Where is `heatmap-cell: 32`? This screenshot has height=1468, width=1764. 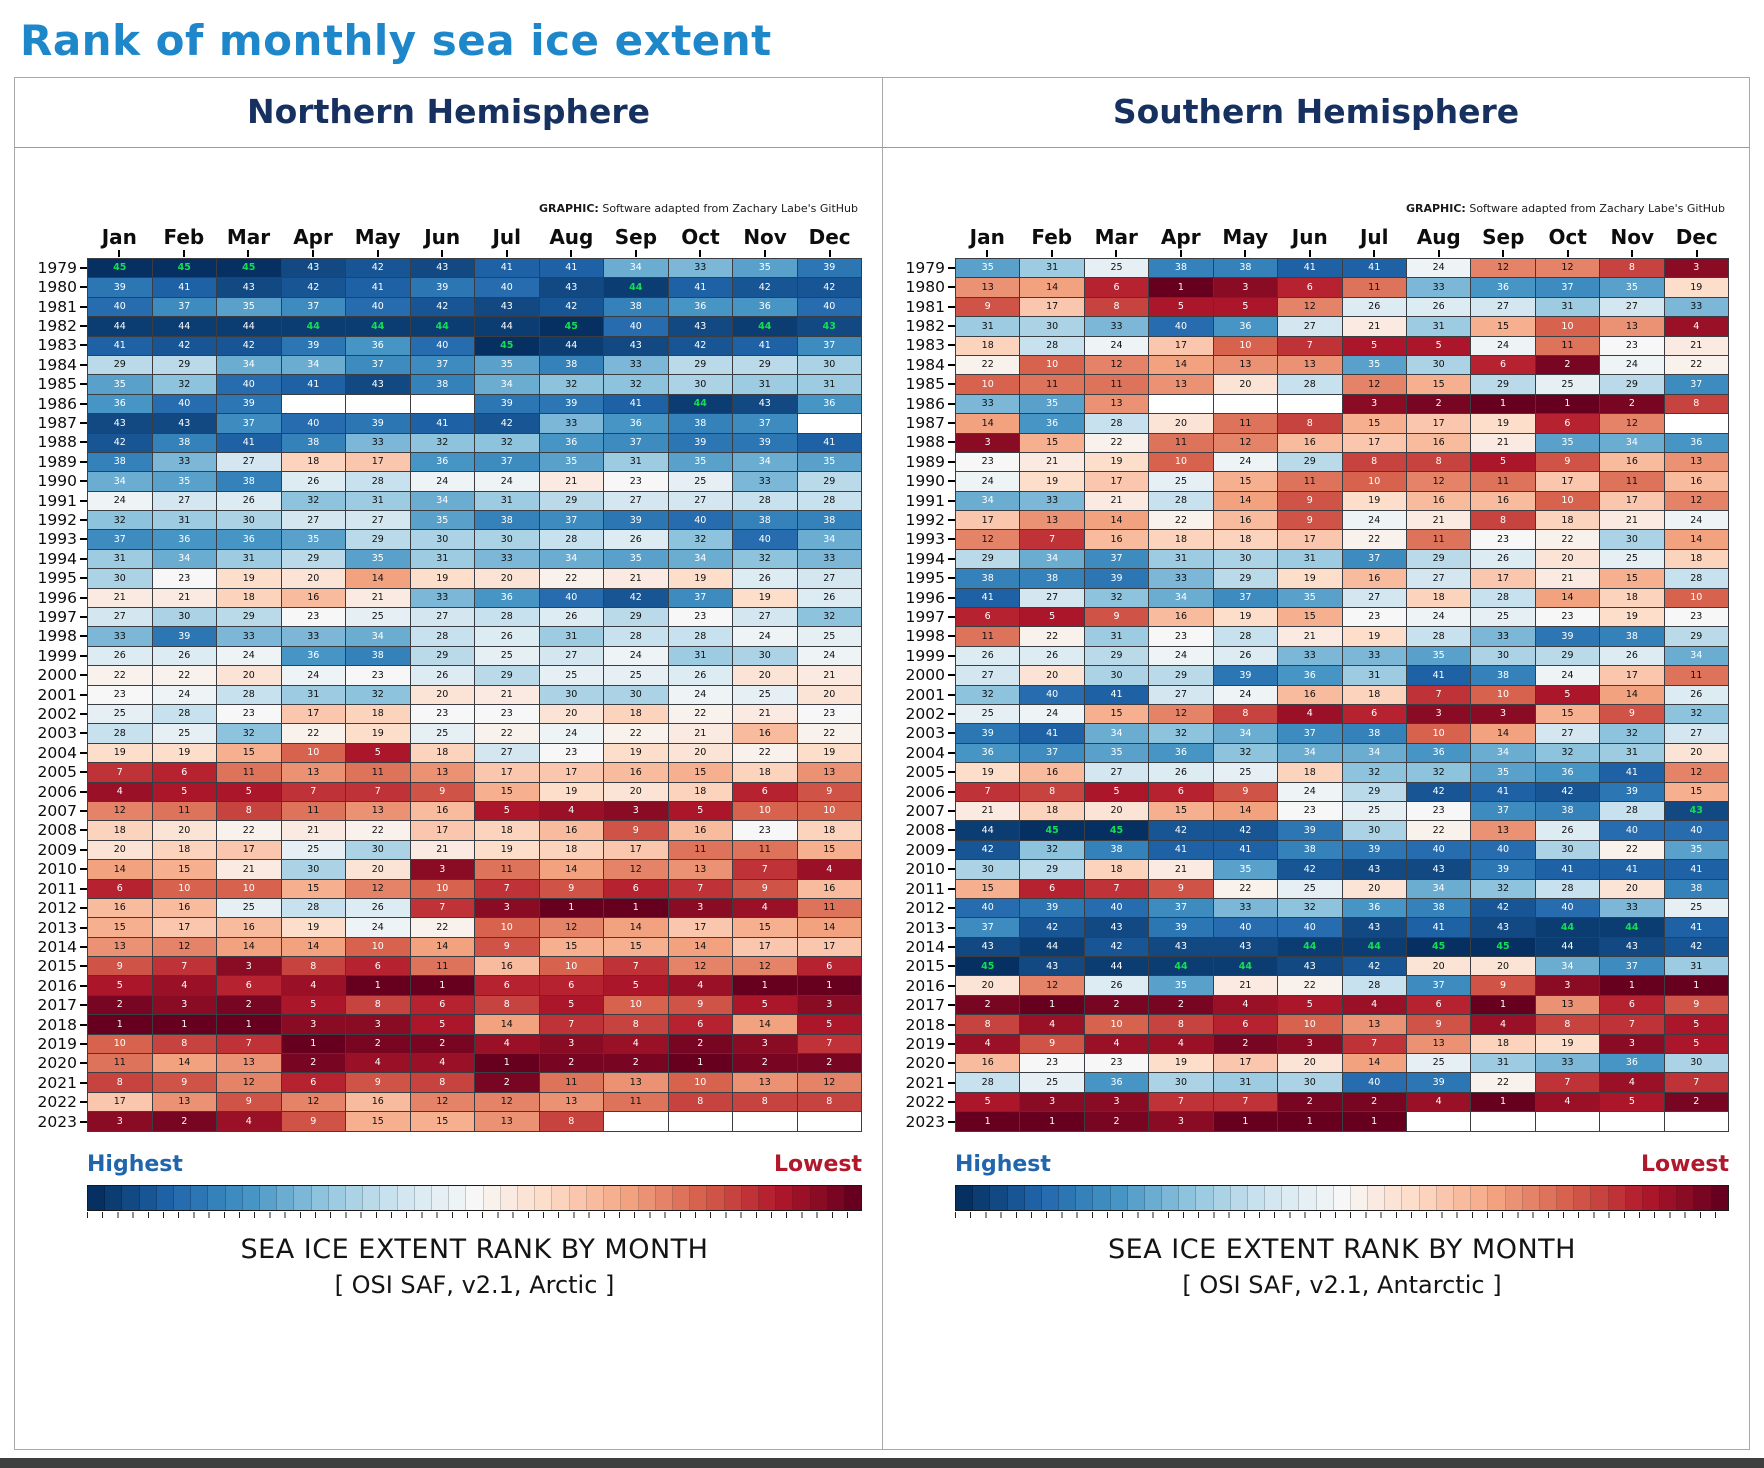 heatmap-cell: 32 is located at coordinates (1245, 753).